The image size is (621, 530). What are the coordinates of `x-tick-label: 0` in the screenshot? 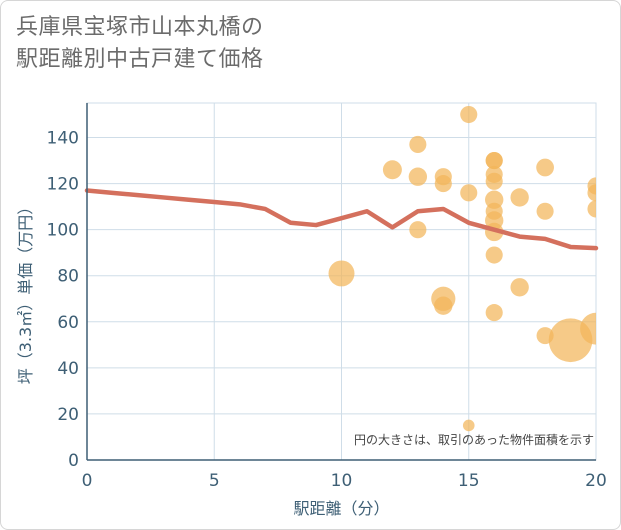 It's located at (87, 481).